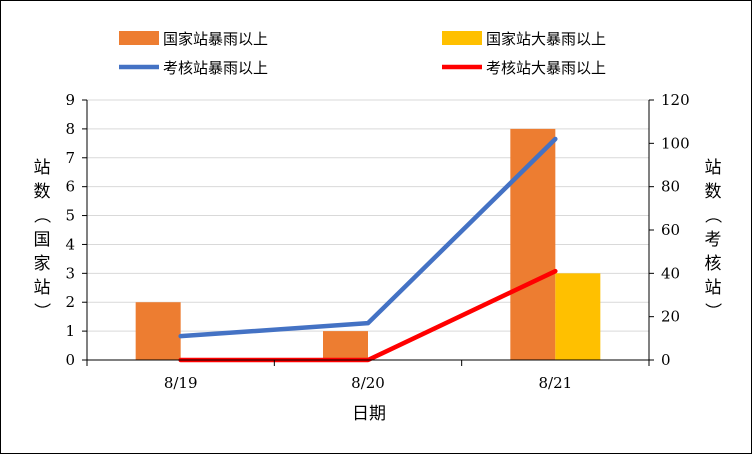 This screenshot has height=455, width=752. Describe the element at coordinates (670, 273) in the screenshot. I see `right-tick-label: 40` at that location.